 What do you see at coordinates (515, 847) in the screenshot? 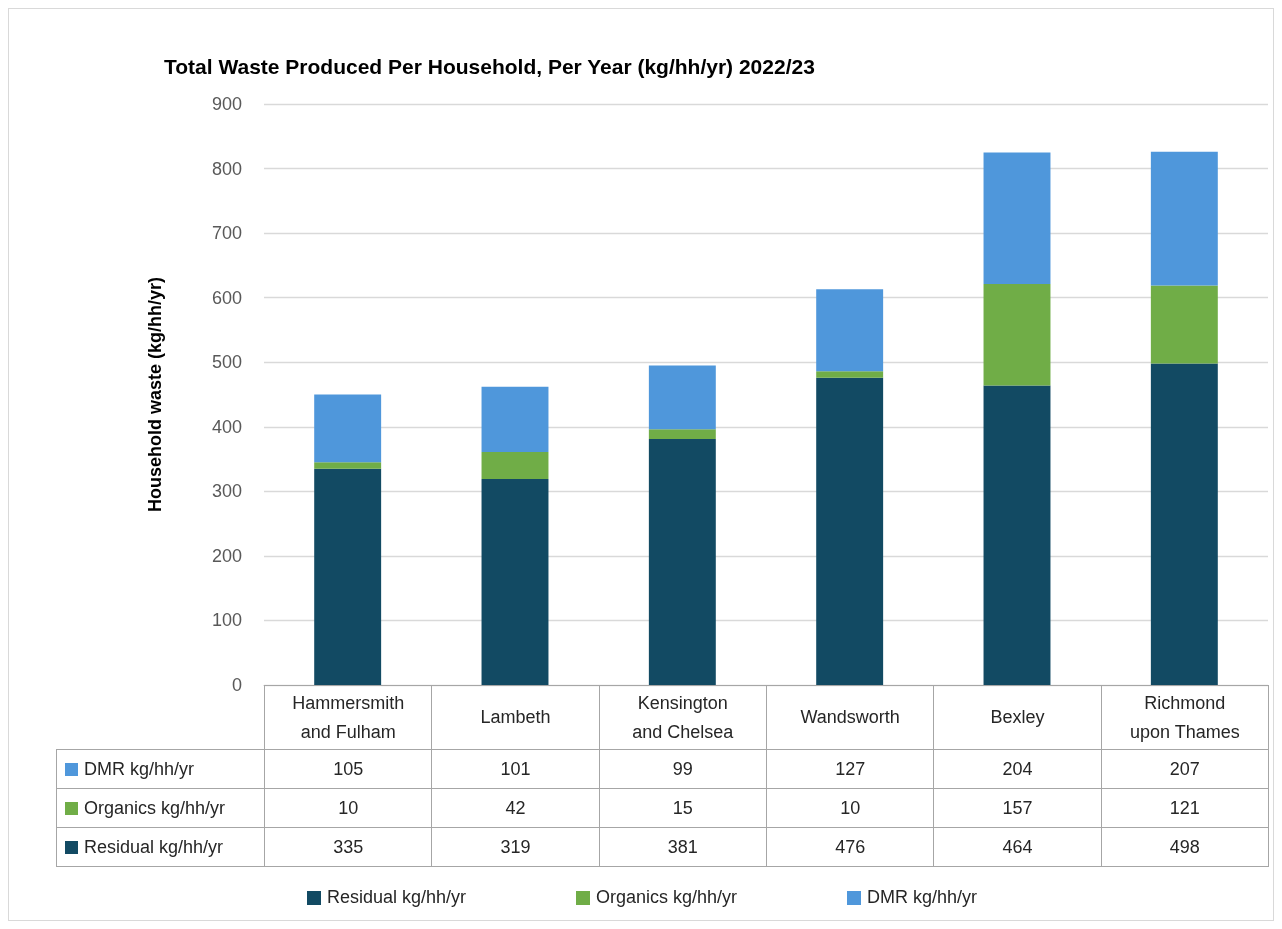
I see `data-label: 319` at bounding box center [515, 847].